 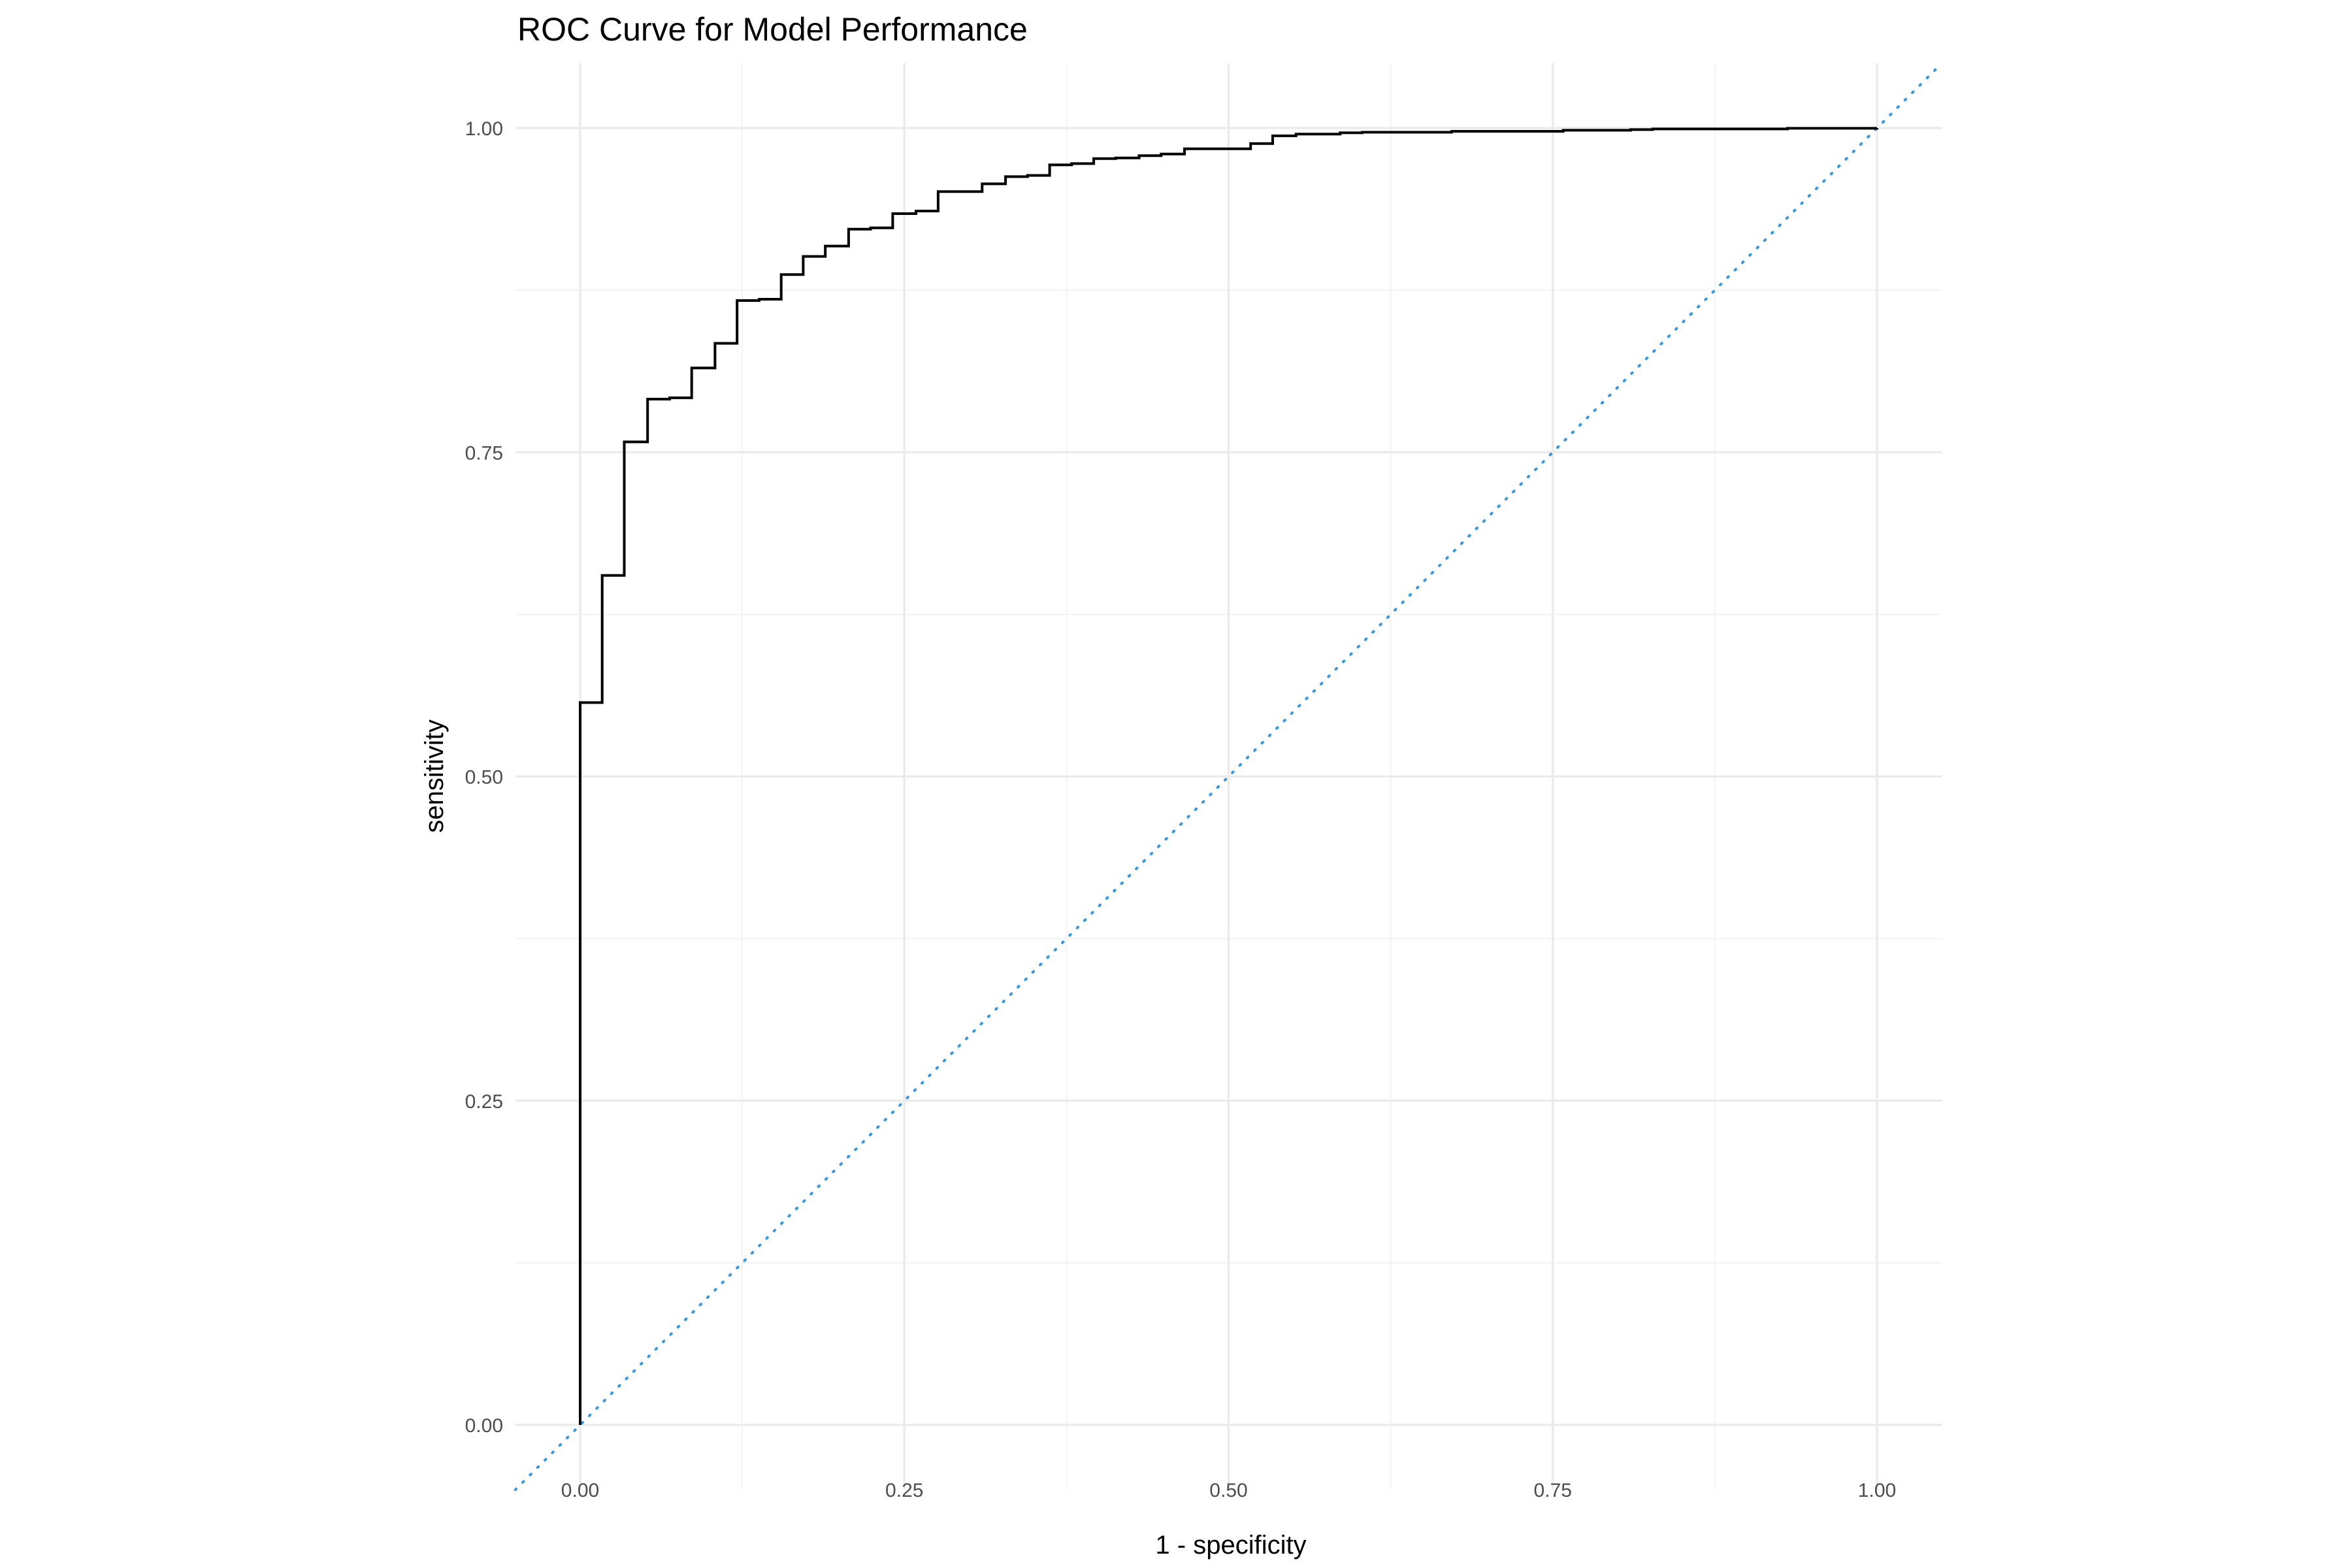 I want to click on x-tick-label: 0.00, so click(x=580, y=1490).